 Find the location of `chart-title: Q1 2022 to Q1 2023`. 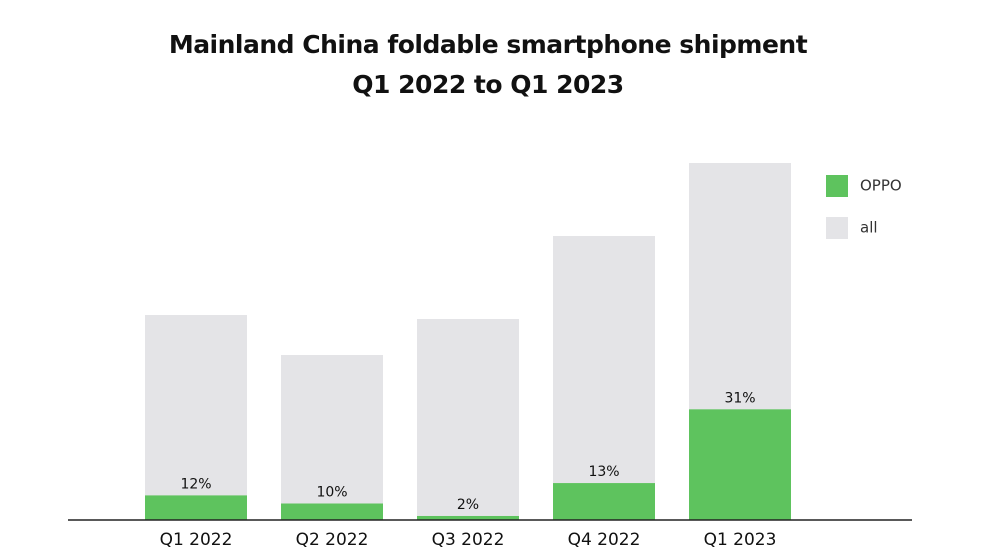

chart-title: Q1 2022 to Q1 2023 is located at coordinates (487, 84).